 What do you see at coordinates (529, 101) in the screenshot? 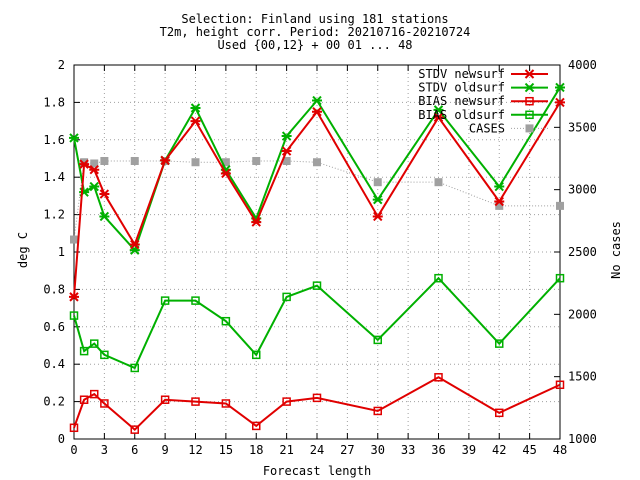
I see `legend-marker-bias-newsurf` at bounding box center [529, 101].